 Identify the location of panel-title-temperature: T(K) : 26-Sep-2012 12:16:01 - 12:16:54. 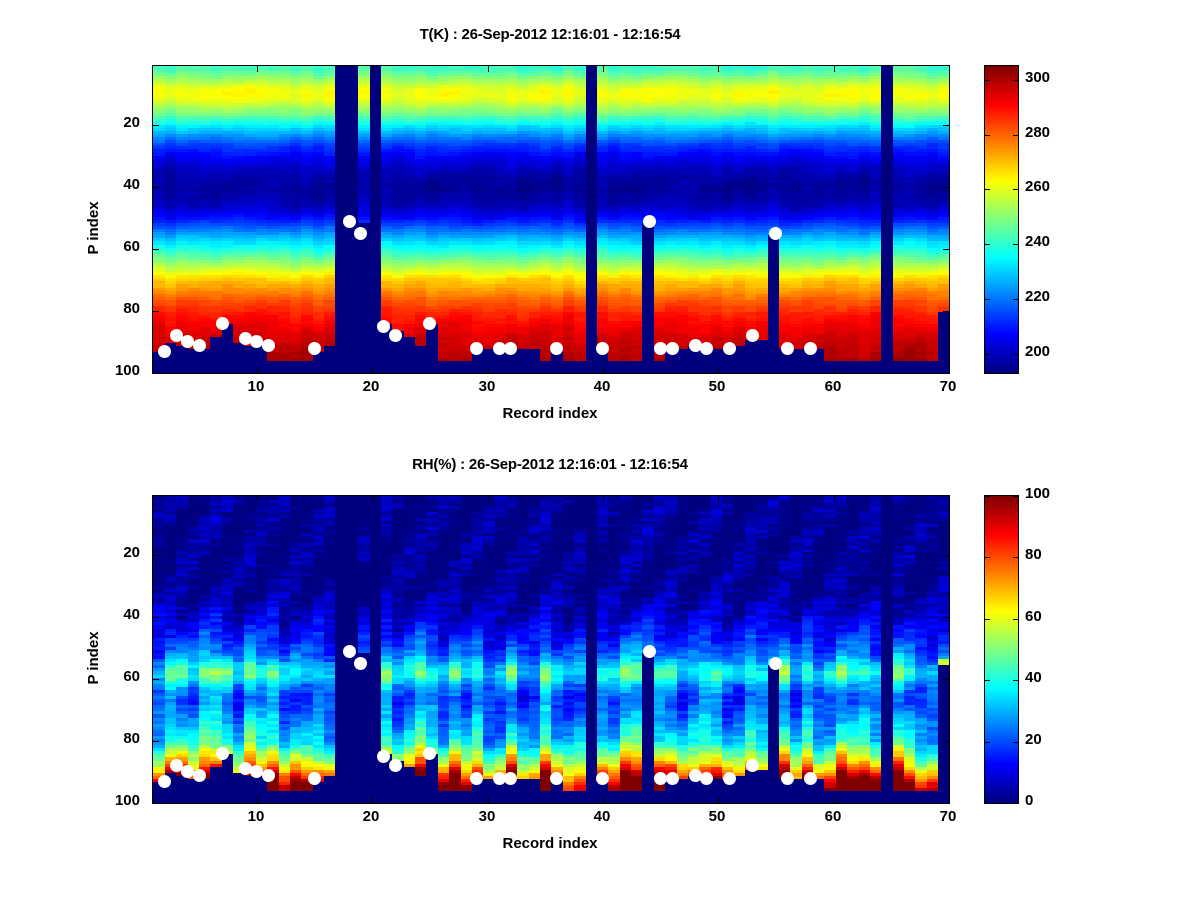
(550, 34).